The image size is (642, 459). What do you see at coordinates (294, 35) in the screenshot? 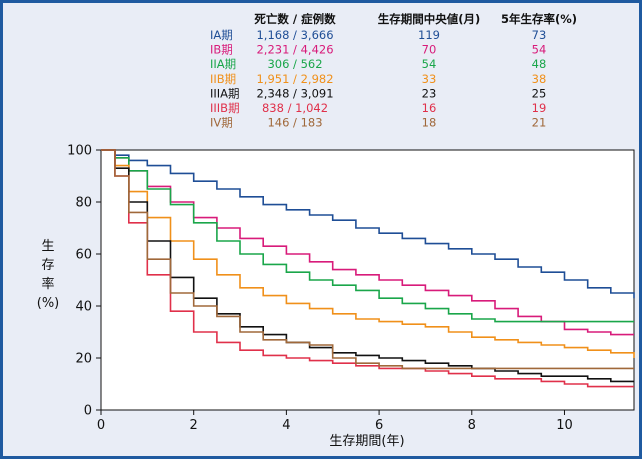
I see `table-cell-deaths-cases: 1,168 / 3,666` at bounding box center [294, 35].